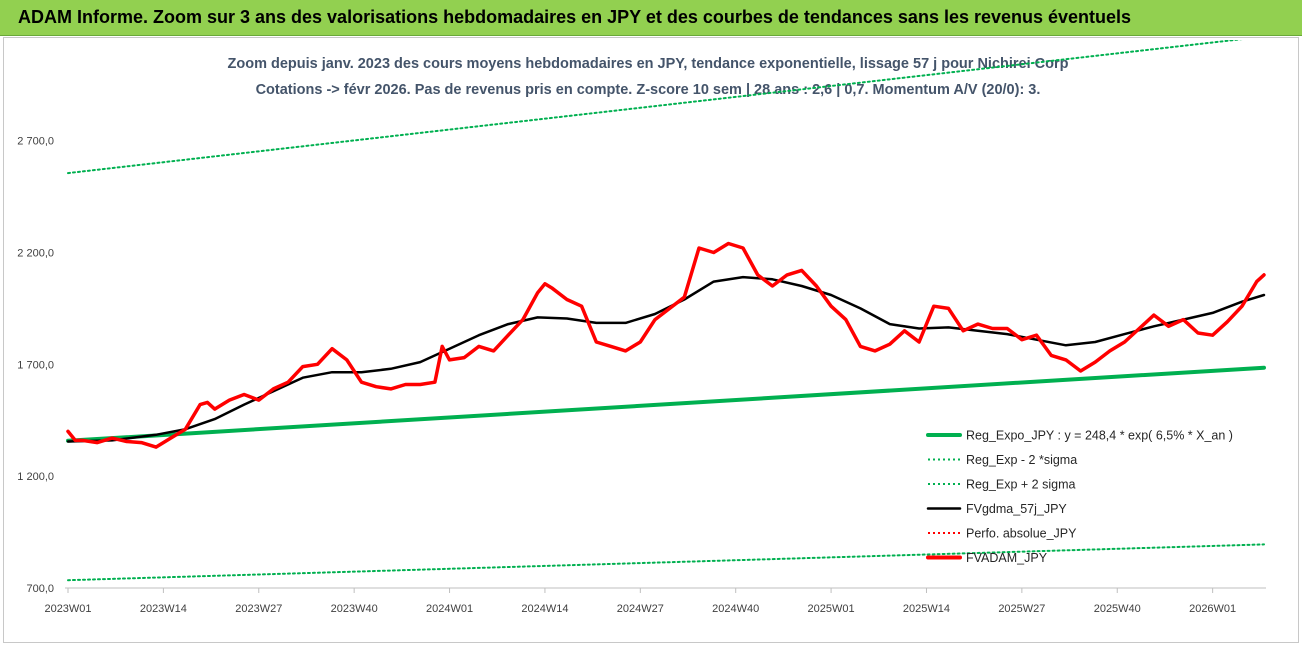 The height and width of the screenshot is (647, 1302). What do you see at coordinates (735, 609) in the screenshot?
I see `x-tick-label: 2024W40` at bounding box center [735, 609].